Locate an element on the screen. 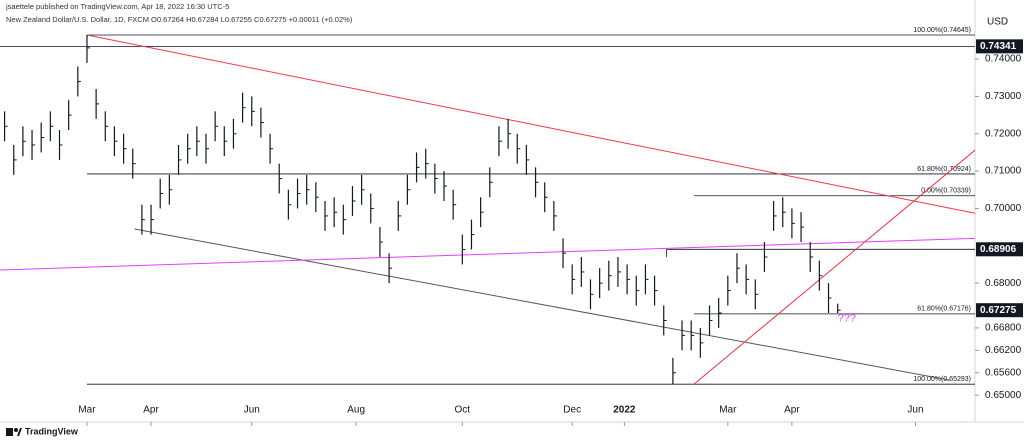  fib-label: 100.00%(0.74645) is located at coordinates (942, 30).